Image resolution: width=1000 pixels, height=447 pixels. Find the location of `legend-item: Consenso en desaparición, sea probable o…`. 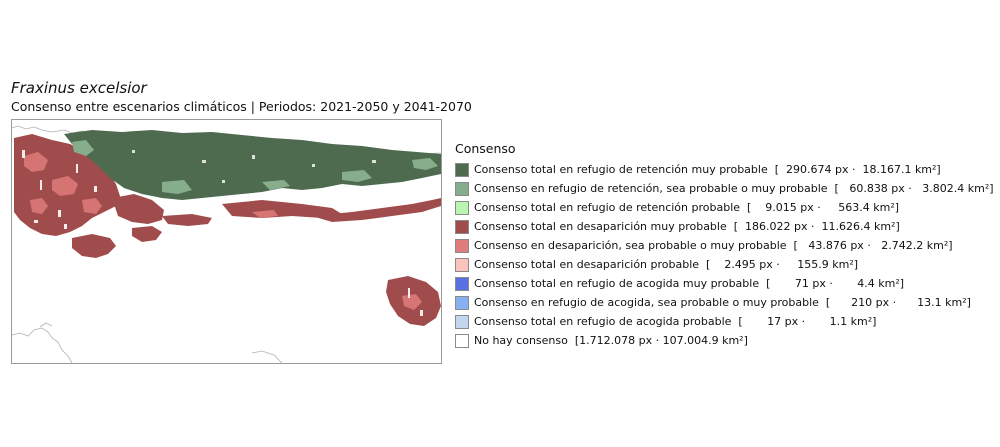

legend-item: Consenso en desaparición, sea probable o… is located at coordinates (724, 245).